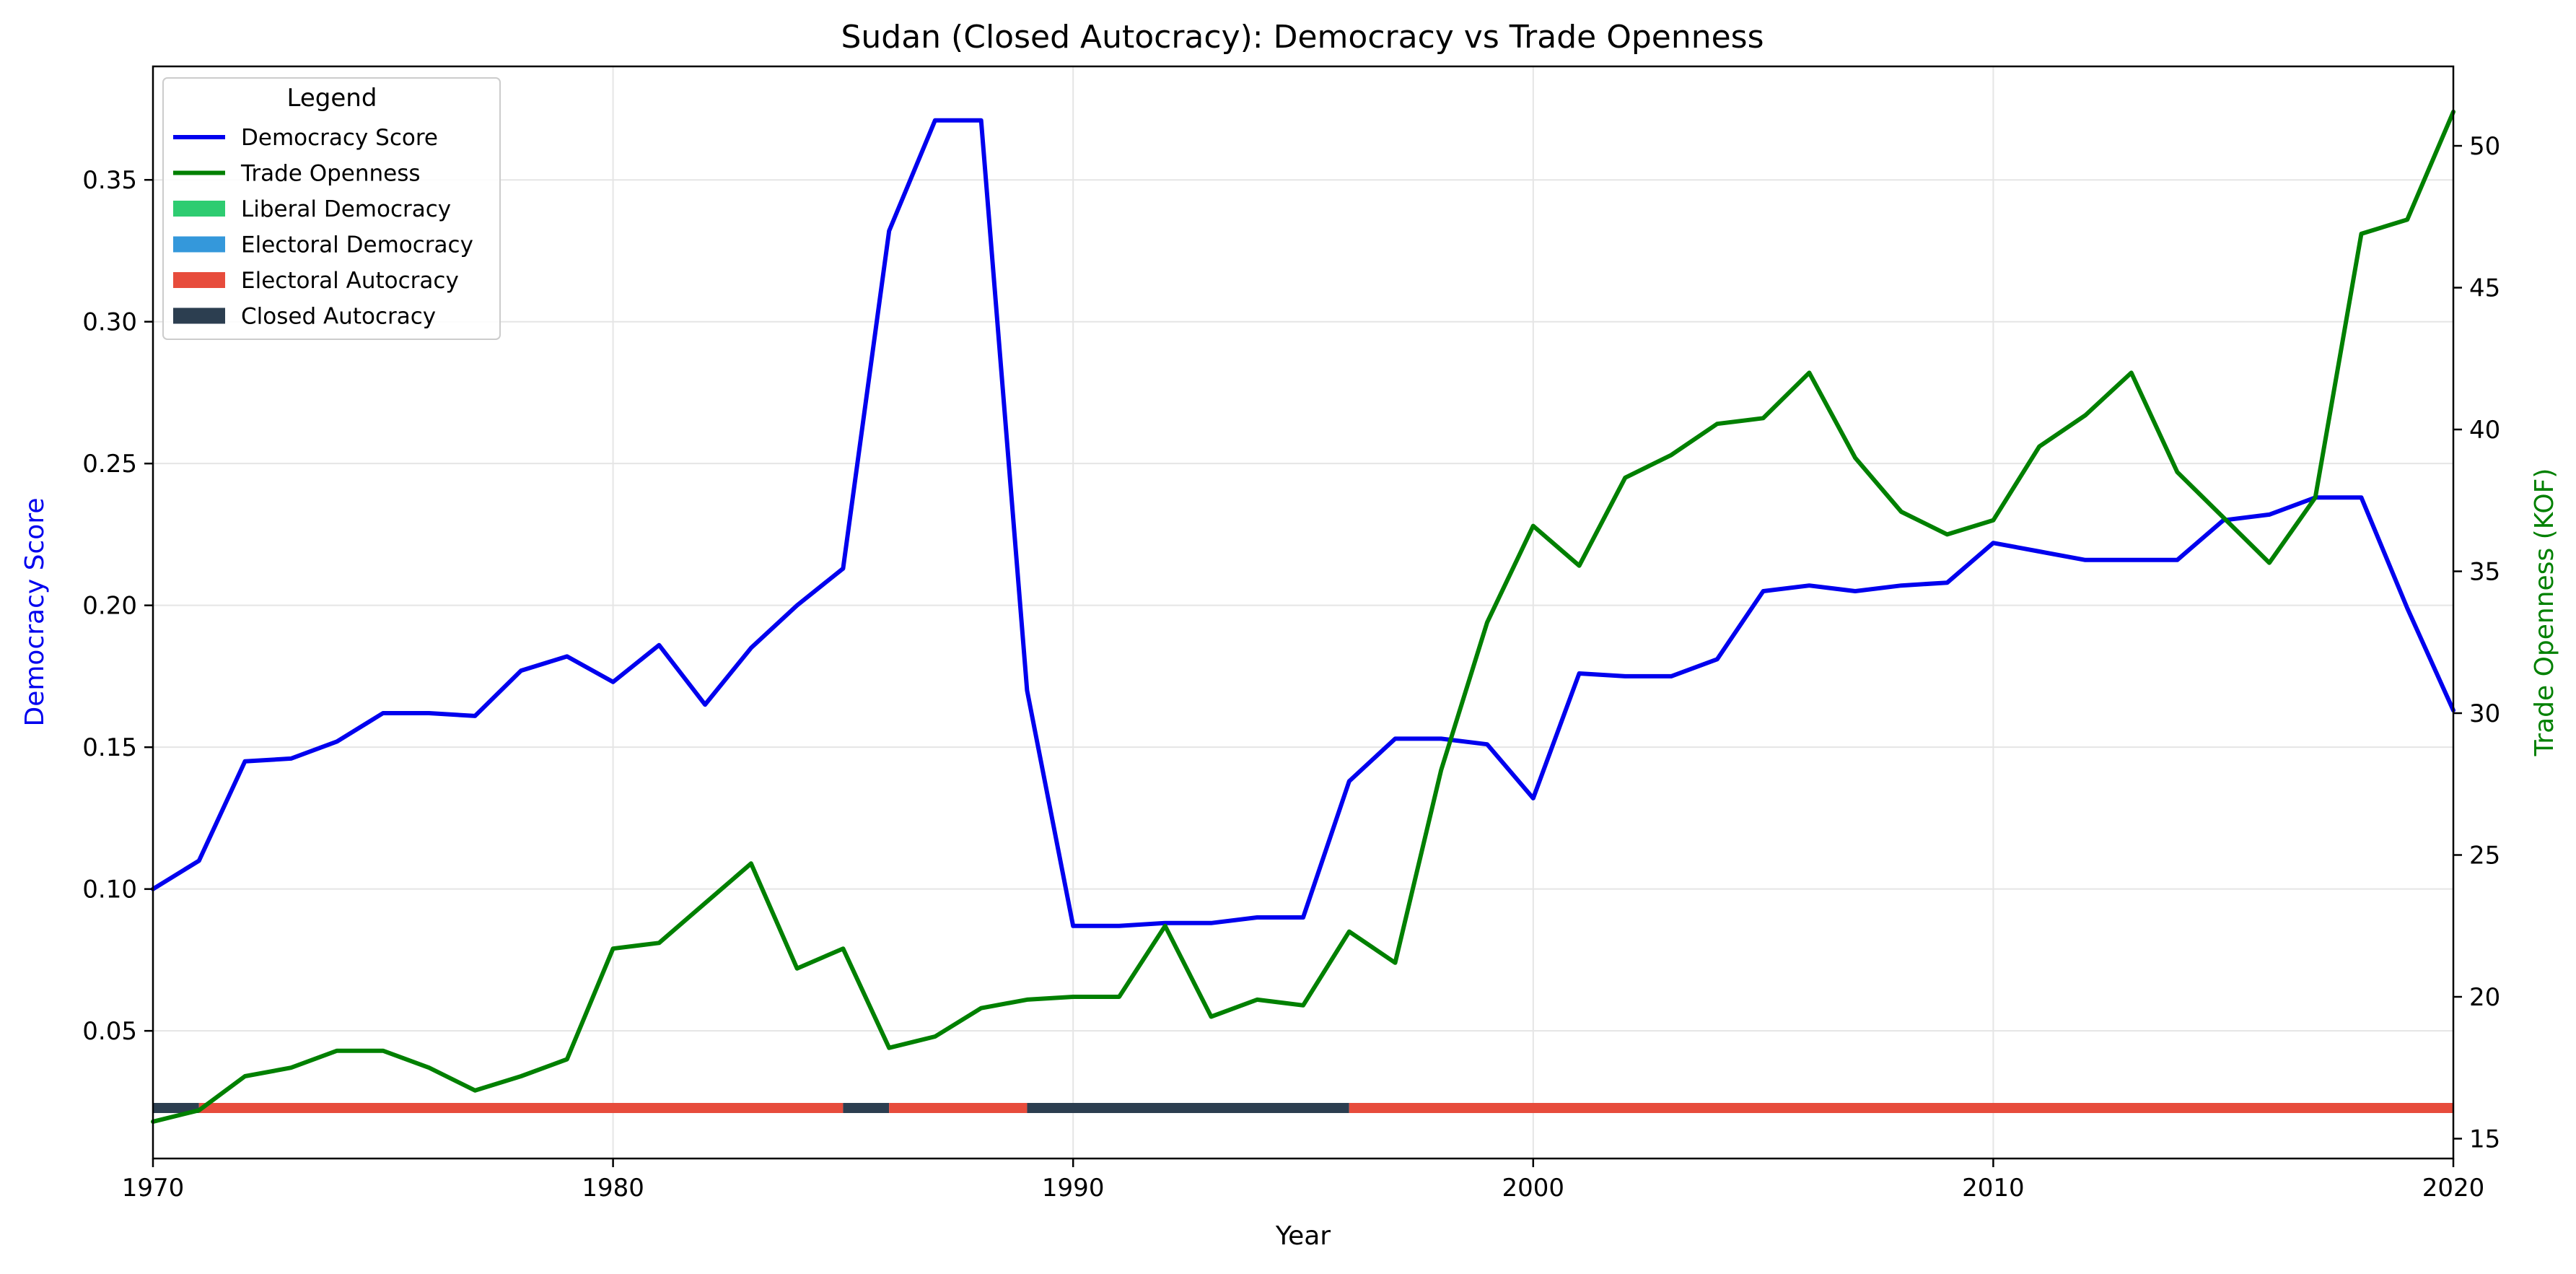 Image resolution: width=2576 pixels, height=1274 pixels. I want to click on legend-label: Liberal Democracy, so click(346, 209).